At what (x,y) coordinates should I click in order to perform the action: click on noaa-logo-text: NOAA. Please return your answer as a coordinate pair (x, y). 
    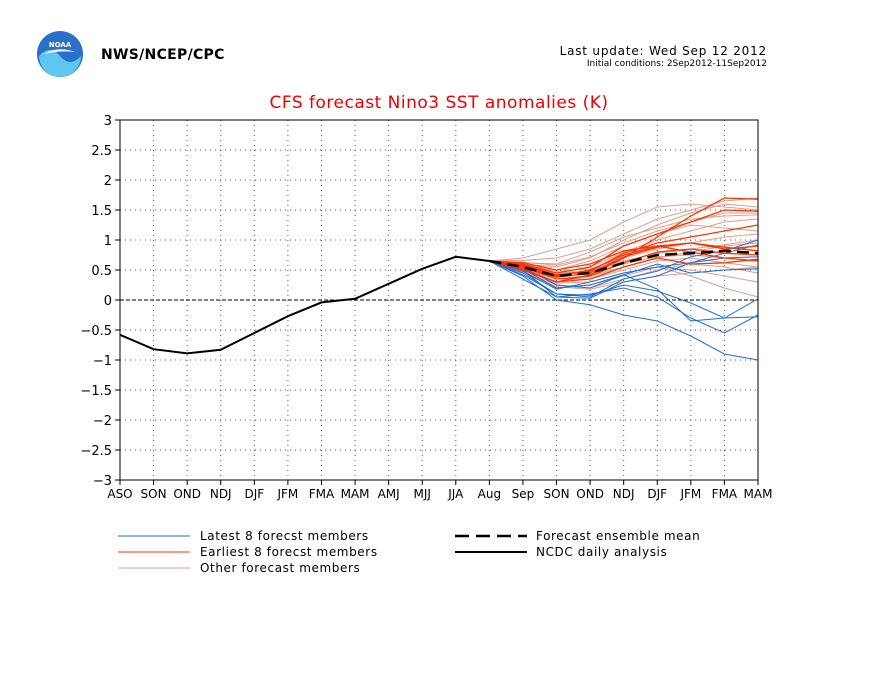
    Looking at the image, I should click on (60, 45).